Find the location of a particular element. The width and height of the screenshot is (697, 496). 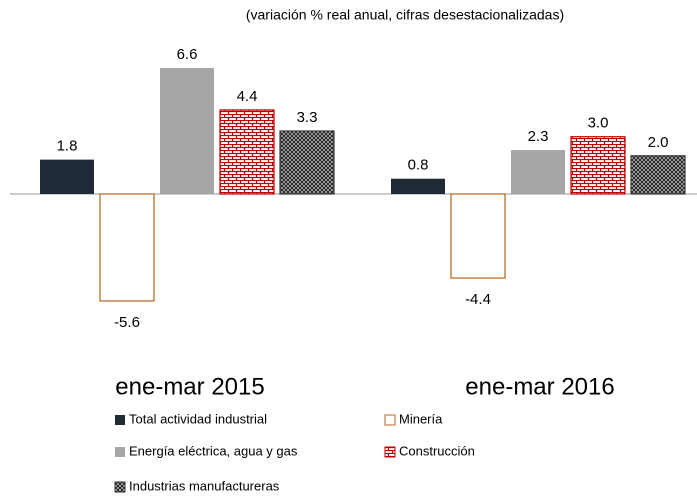

data-label: 6.6 is located at coordinates (187, 54).